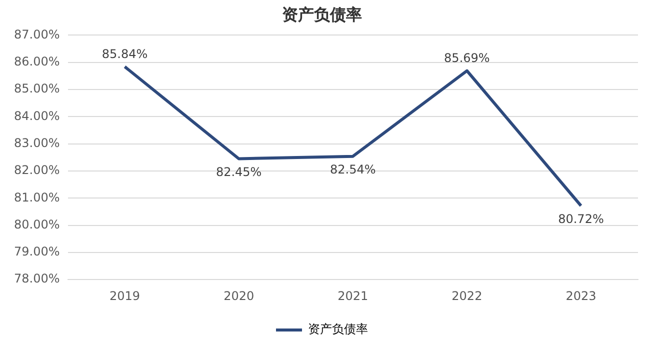  Describe the element at coordinates (338, 329) in the screenshot. I see `legend-label: 资产负债率` at that location.